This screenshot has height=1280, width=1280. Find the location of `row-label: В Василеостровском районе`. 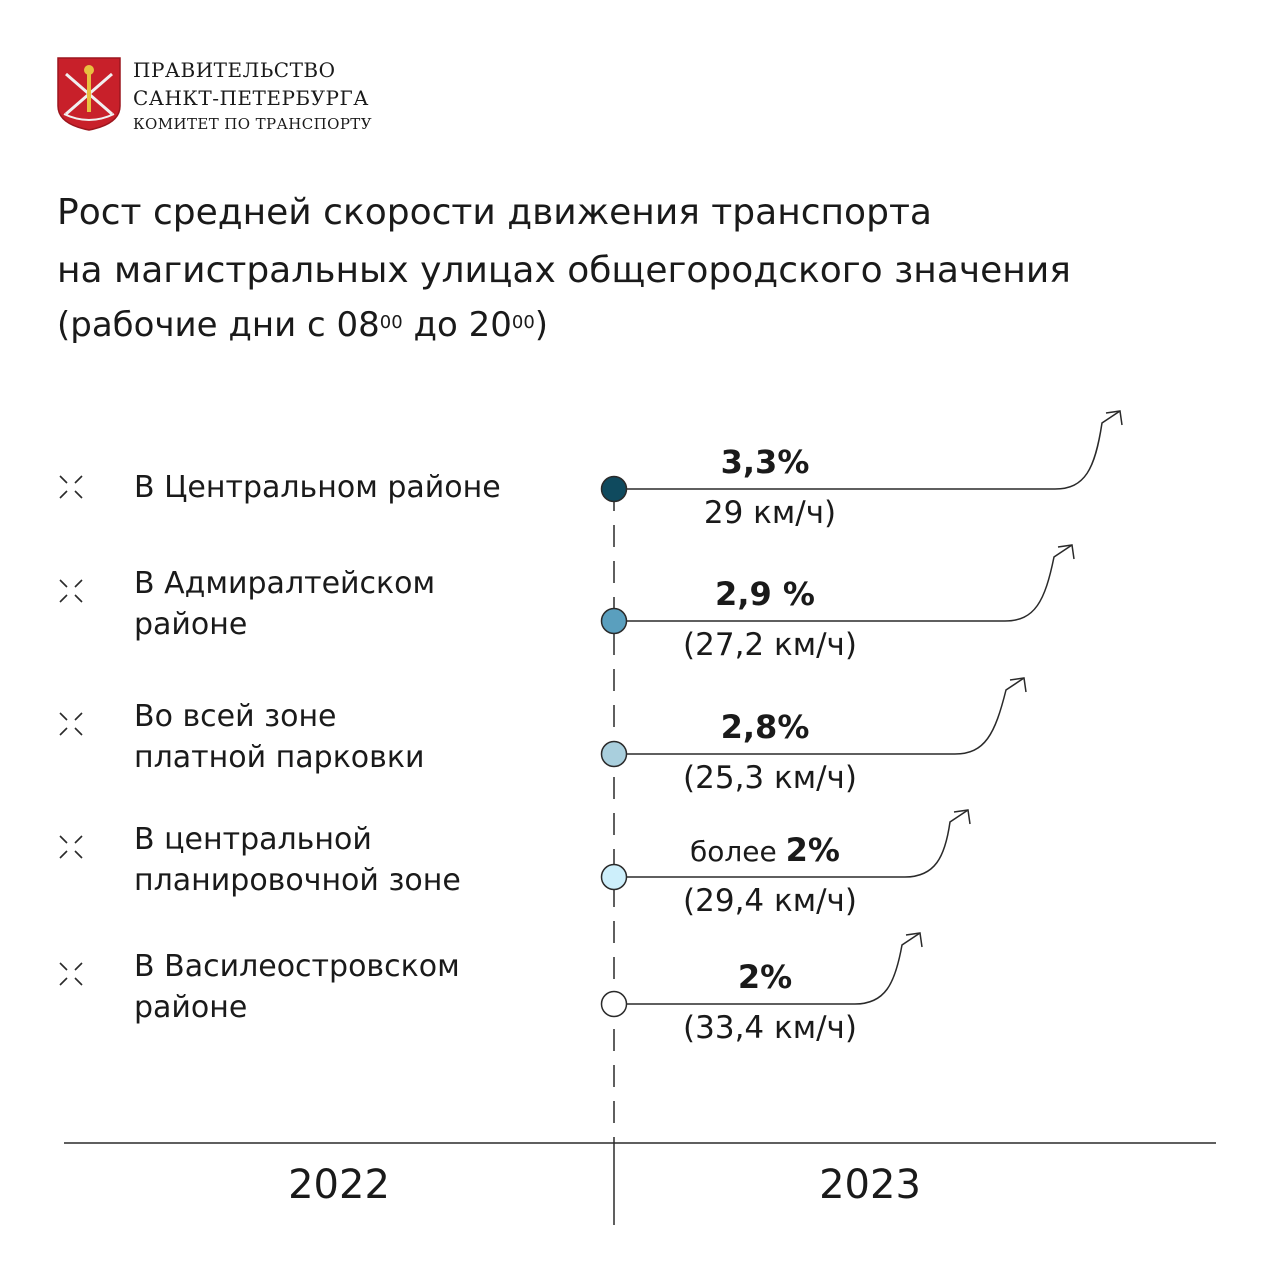

row-label: В Василеостровском районе is located at coordinates (349, 987).